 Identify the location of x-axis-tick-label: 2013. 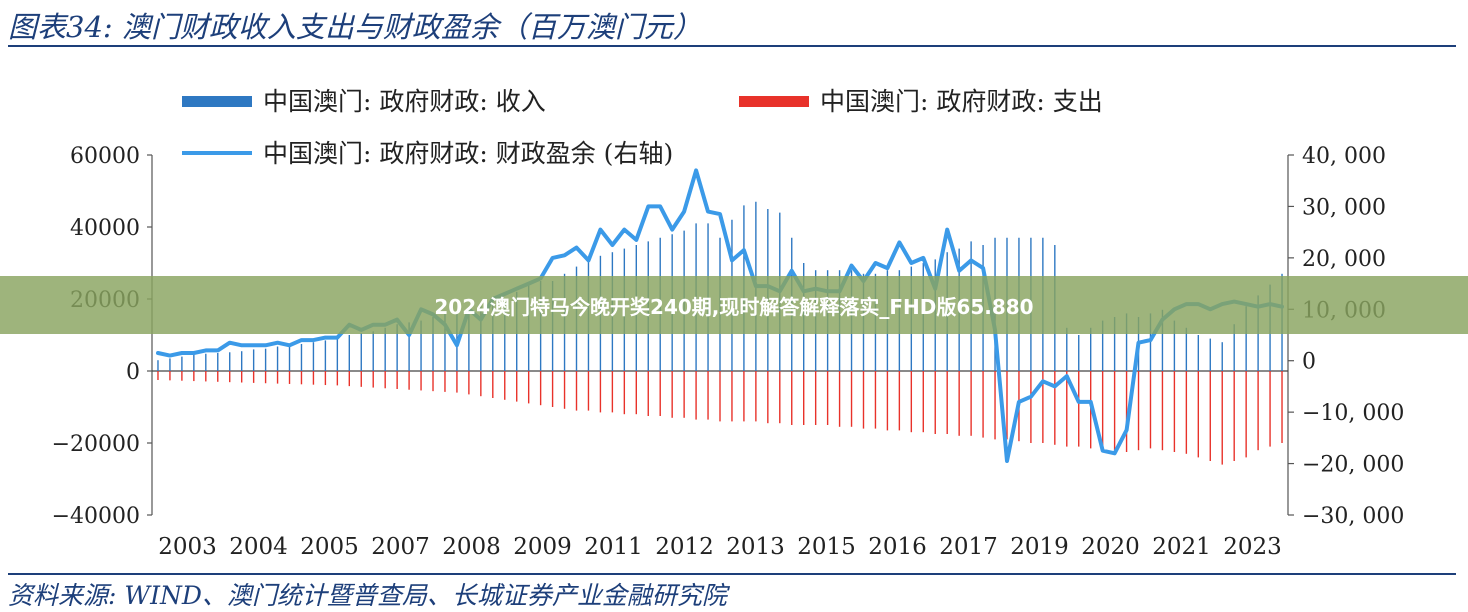
(755, 547).